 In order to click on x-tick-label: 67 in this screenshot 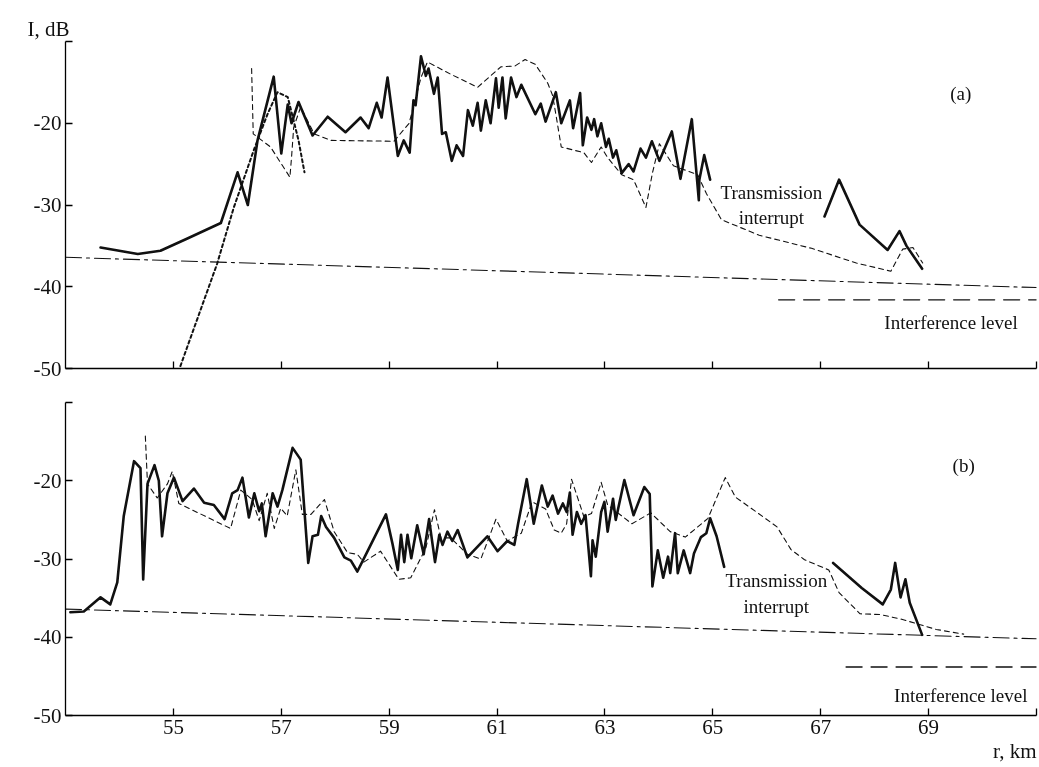, I will do `click(821, 726)`.